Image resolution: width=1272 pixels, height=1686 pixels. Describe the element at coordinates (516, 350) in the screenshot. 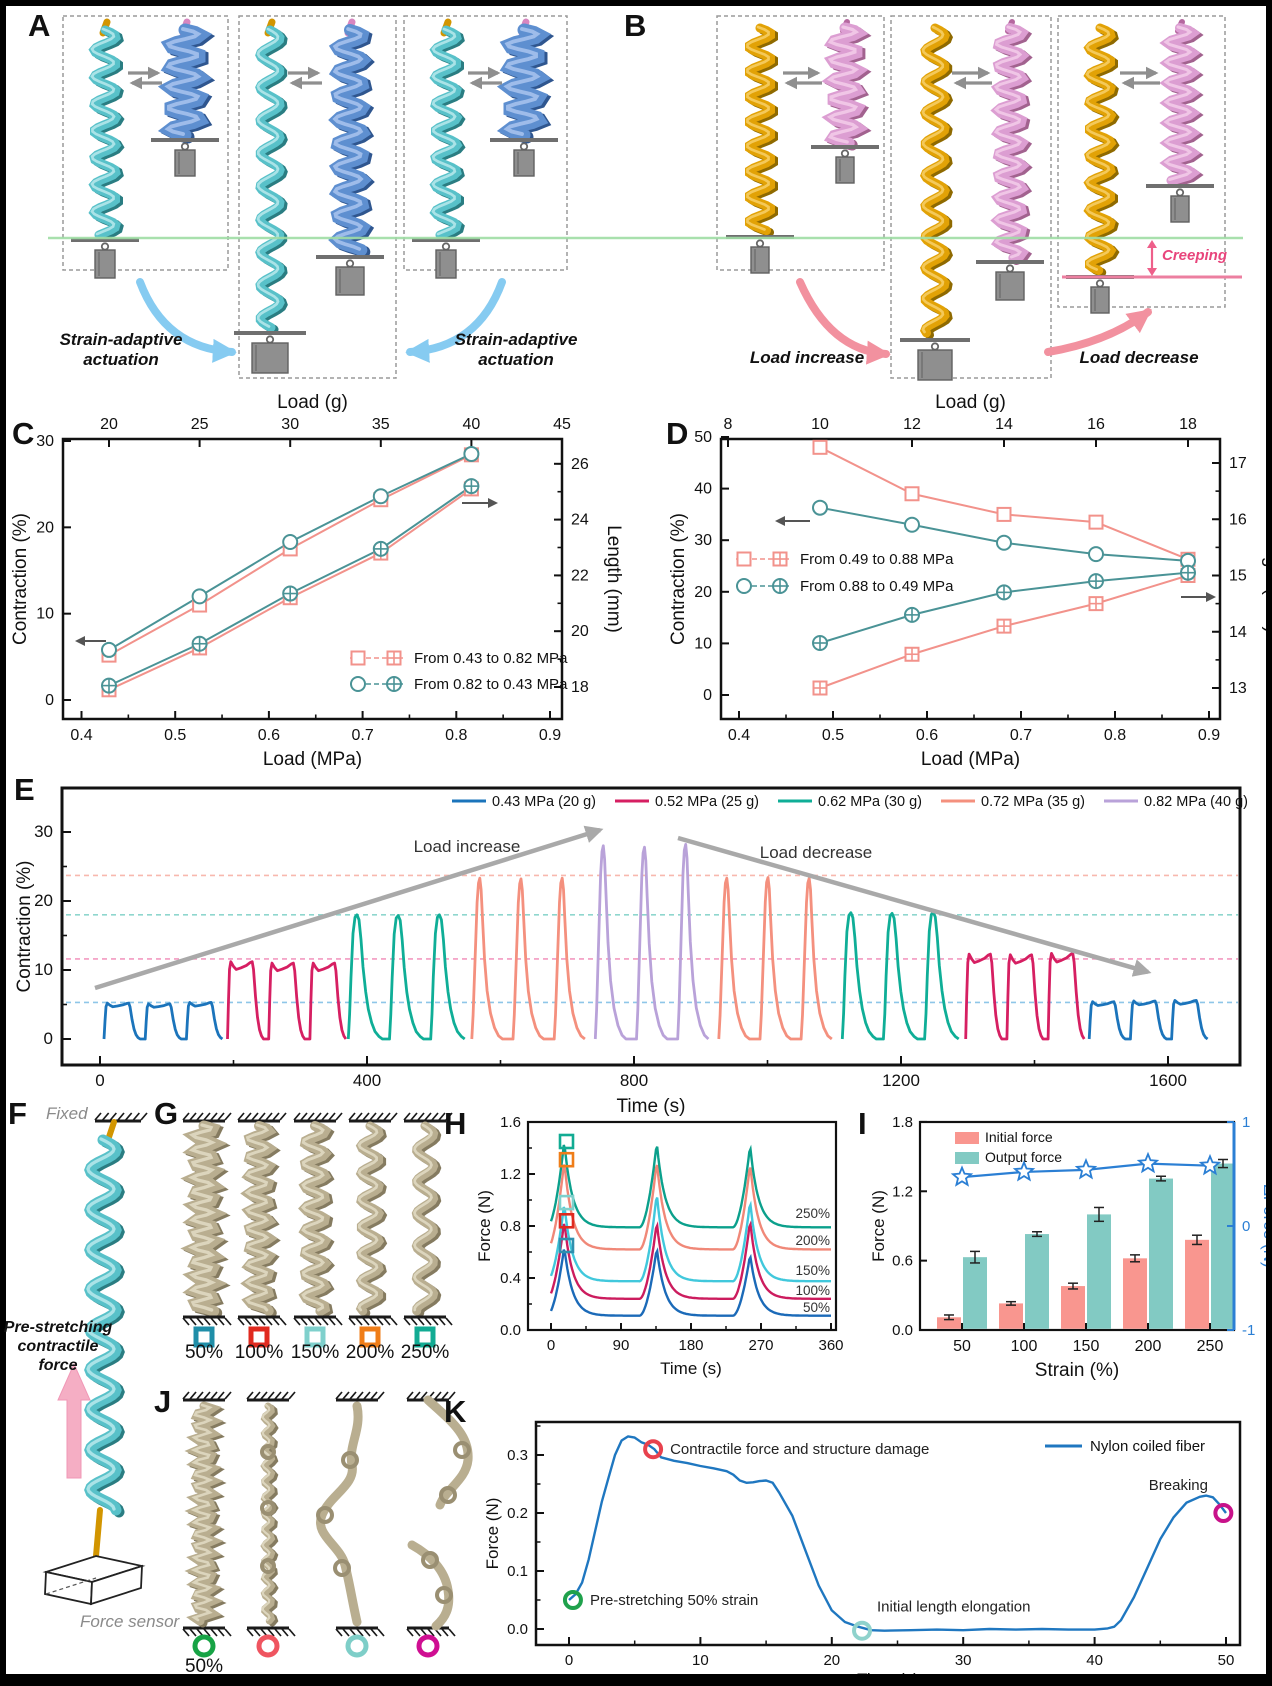

I see `caption-strain-adaptive-right: Strain-adaptive actuation` at that location.